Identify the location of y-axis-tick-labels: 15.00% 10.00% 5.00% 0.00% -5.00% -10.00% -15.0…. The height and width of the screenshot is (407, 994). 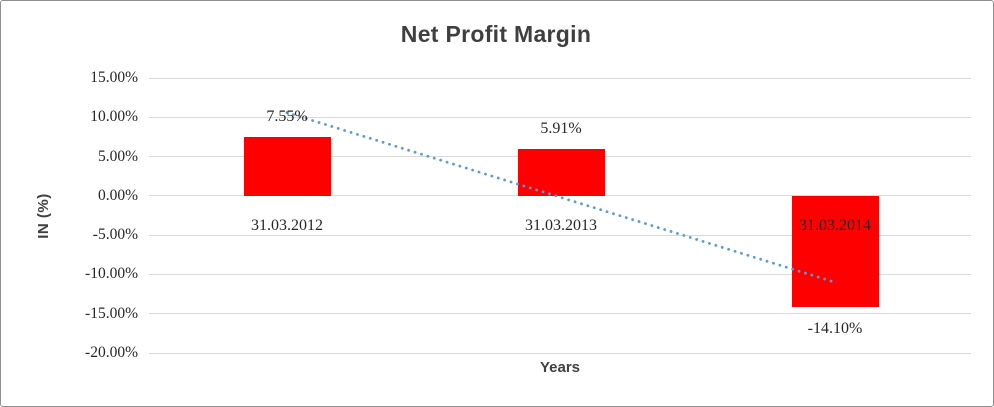
(75, 203).